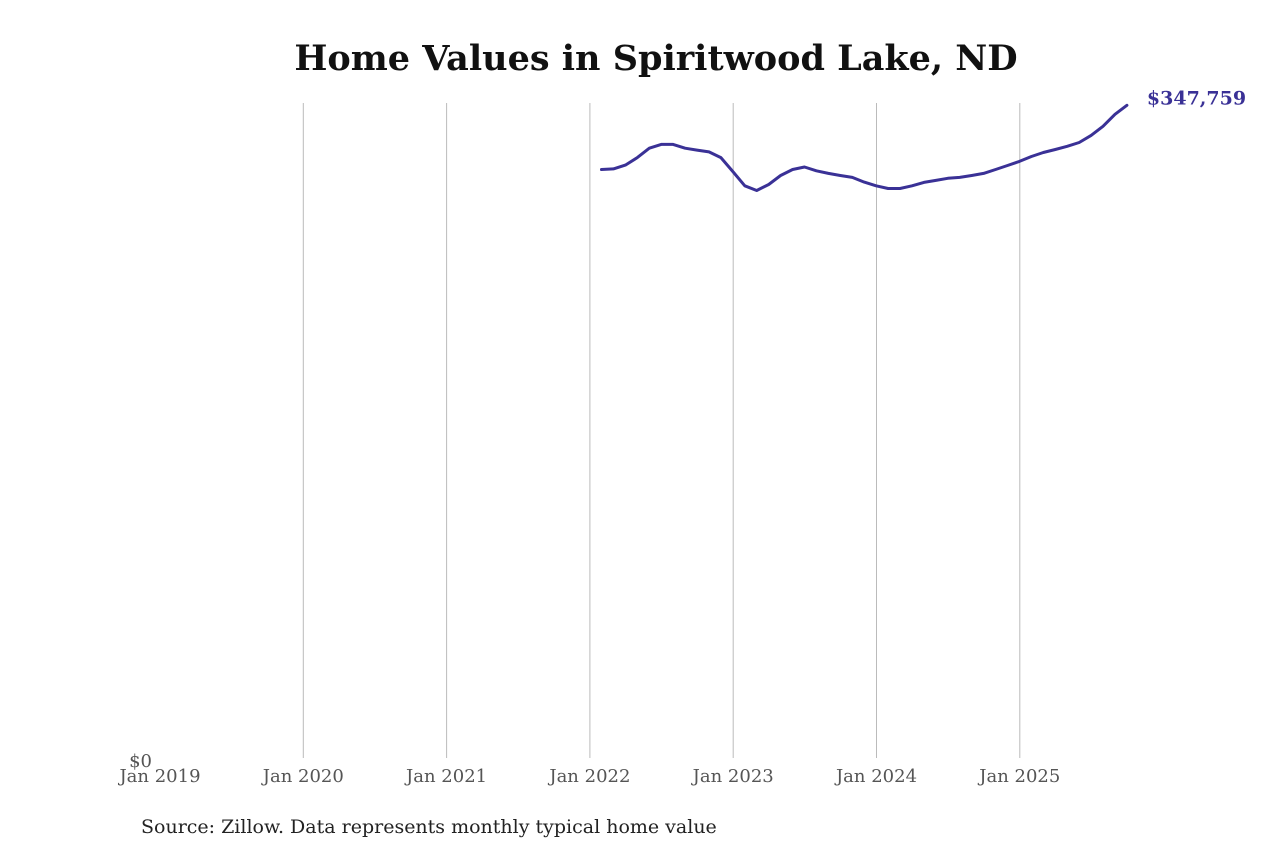 The width and height of the screenshot is (1280, 853). What do you see at coordinates (875, 776) in the screenshot?
I see `x-tick-label: Jan 2024` at bounding box center [875, 776].